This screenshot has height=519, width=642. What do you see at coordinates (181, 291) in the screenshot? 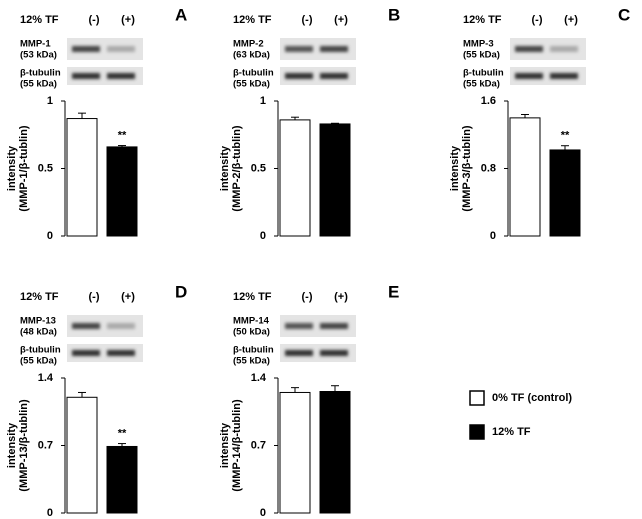
I see `panel-letter: D` at bounding box center [181, 291].